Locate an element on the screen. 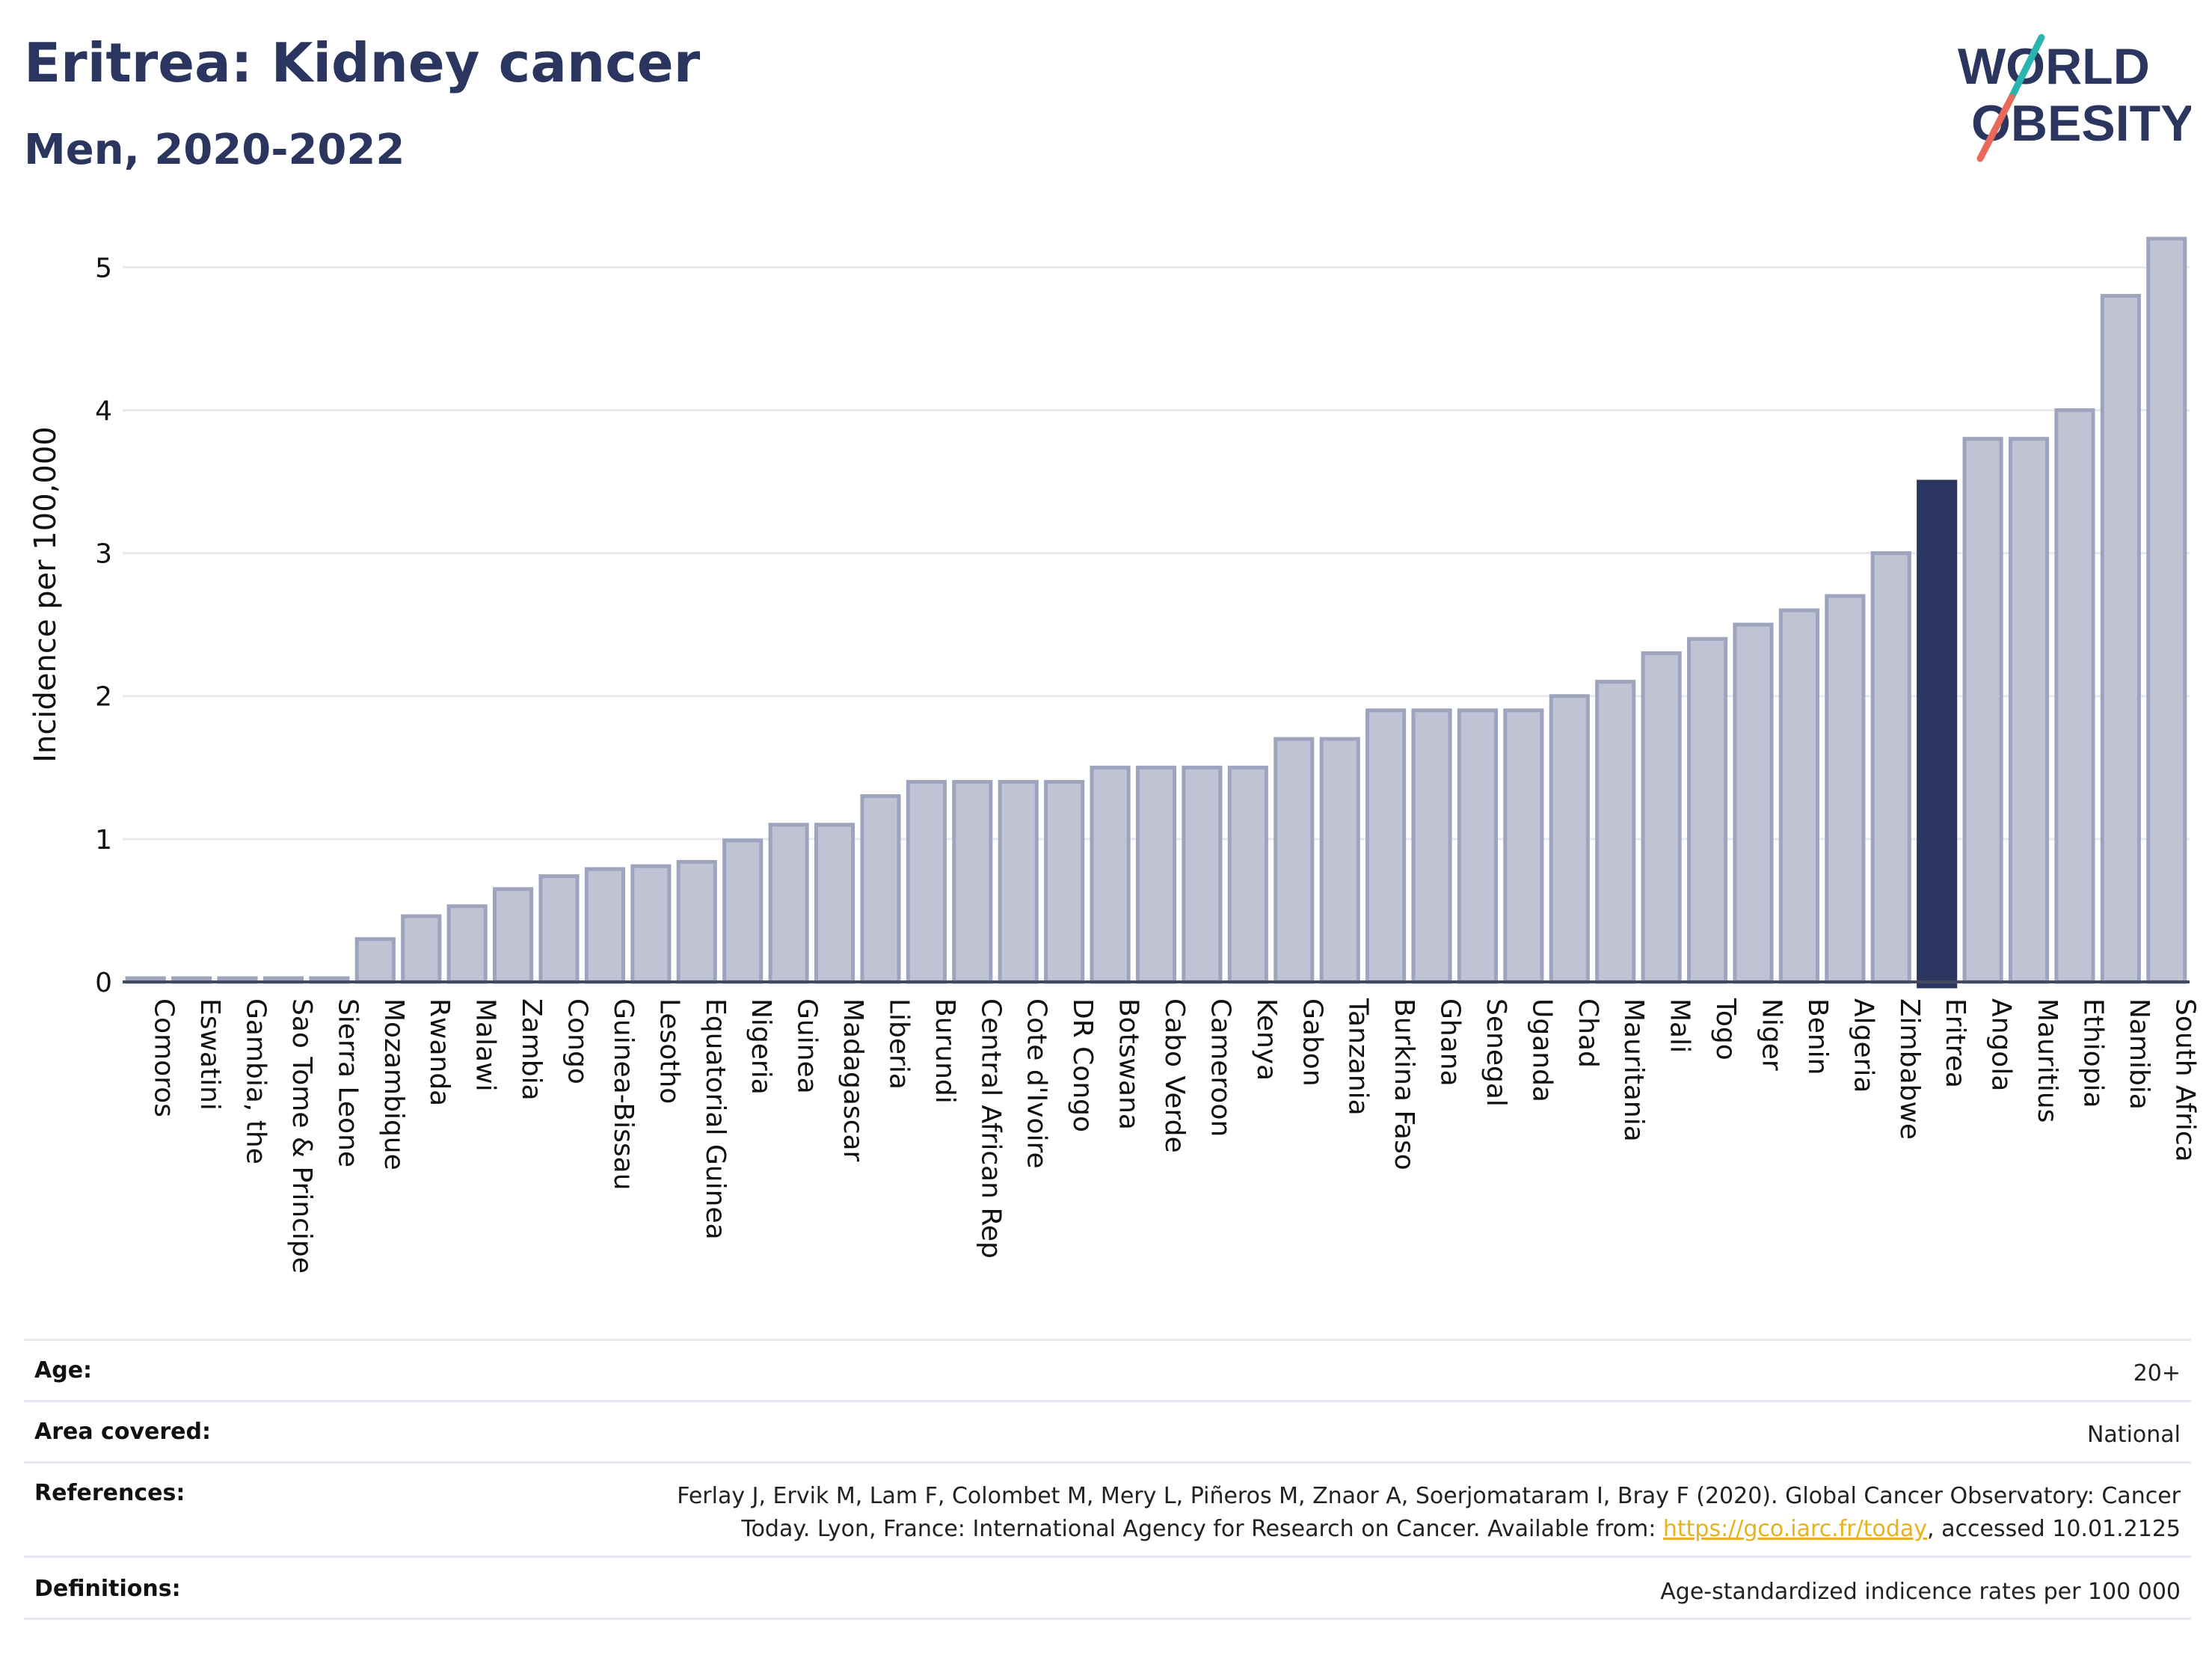 The image size is (2212, 1655). x-tick-label: Nigeria is located at coordinates (761, 1046).